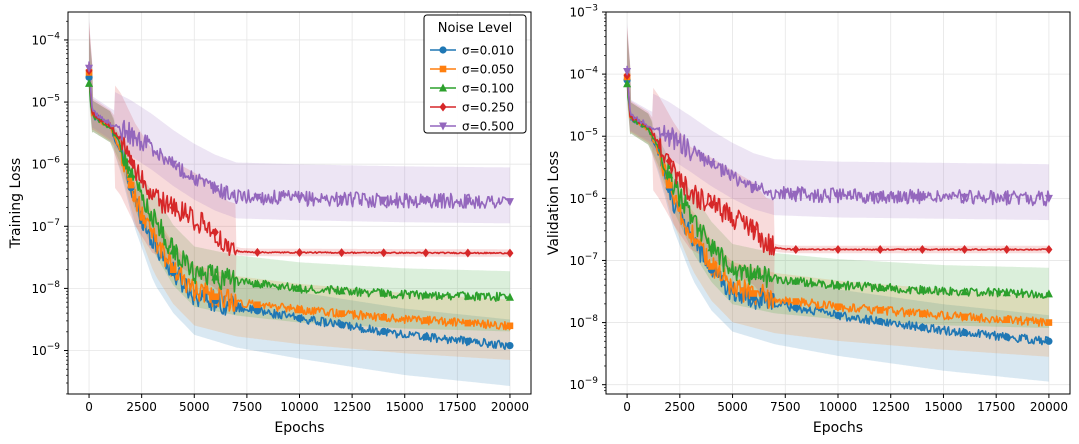 This screenshot has height=444, width=1079. Describe the element at coordinates (67, 207) in the screenshot. I see `y-minor-ticks` at that location.